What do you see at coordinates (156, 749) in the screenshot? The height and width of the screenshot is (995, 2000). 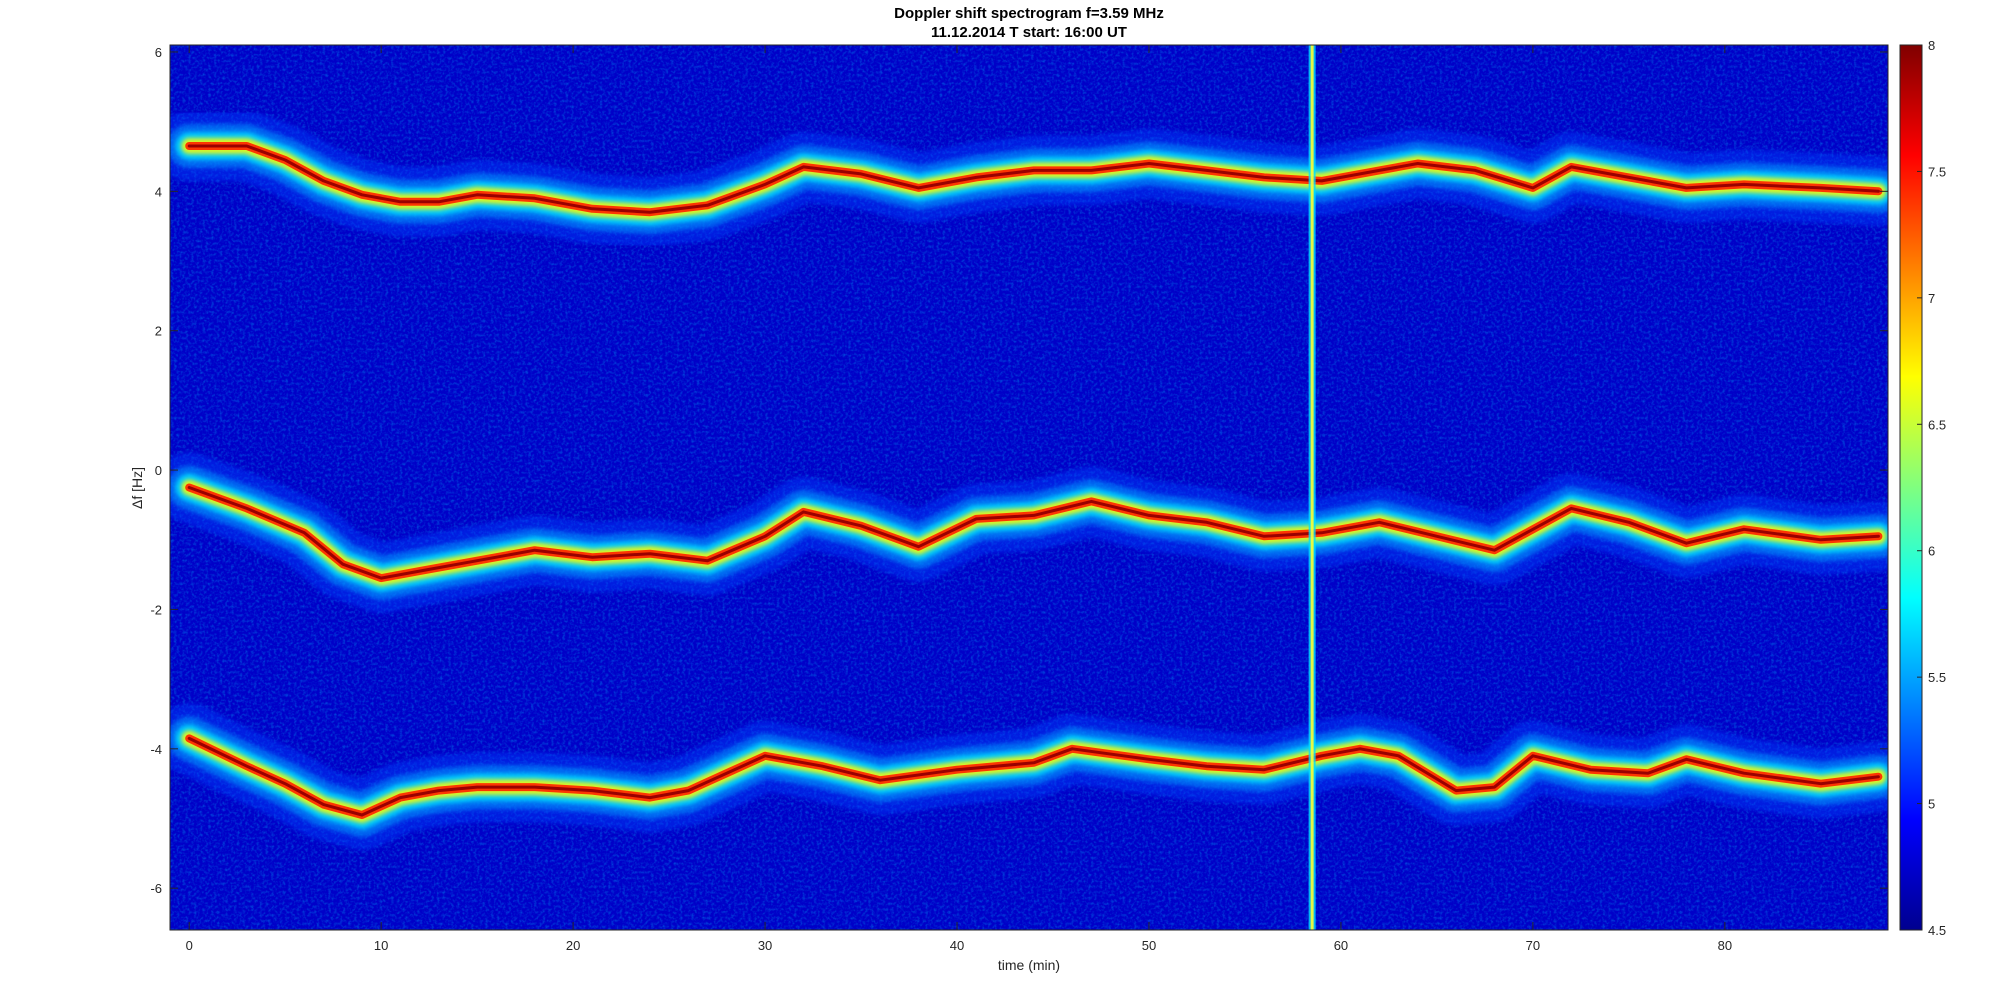 I see `y-tick-label: -4` at bounding box center [156, 749].